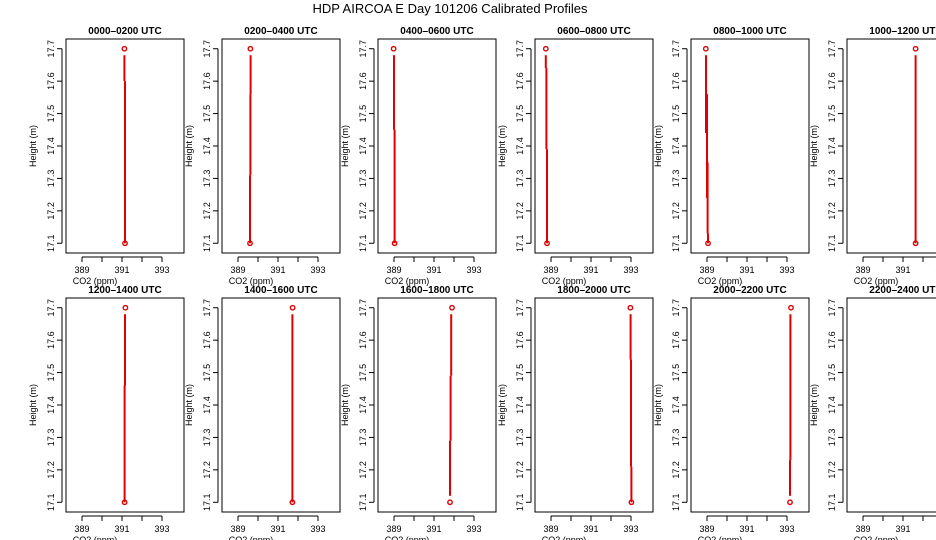 The image size is (936, 540). I want to click on panel-title: 0800–1000 UTC, so click(749, 31).